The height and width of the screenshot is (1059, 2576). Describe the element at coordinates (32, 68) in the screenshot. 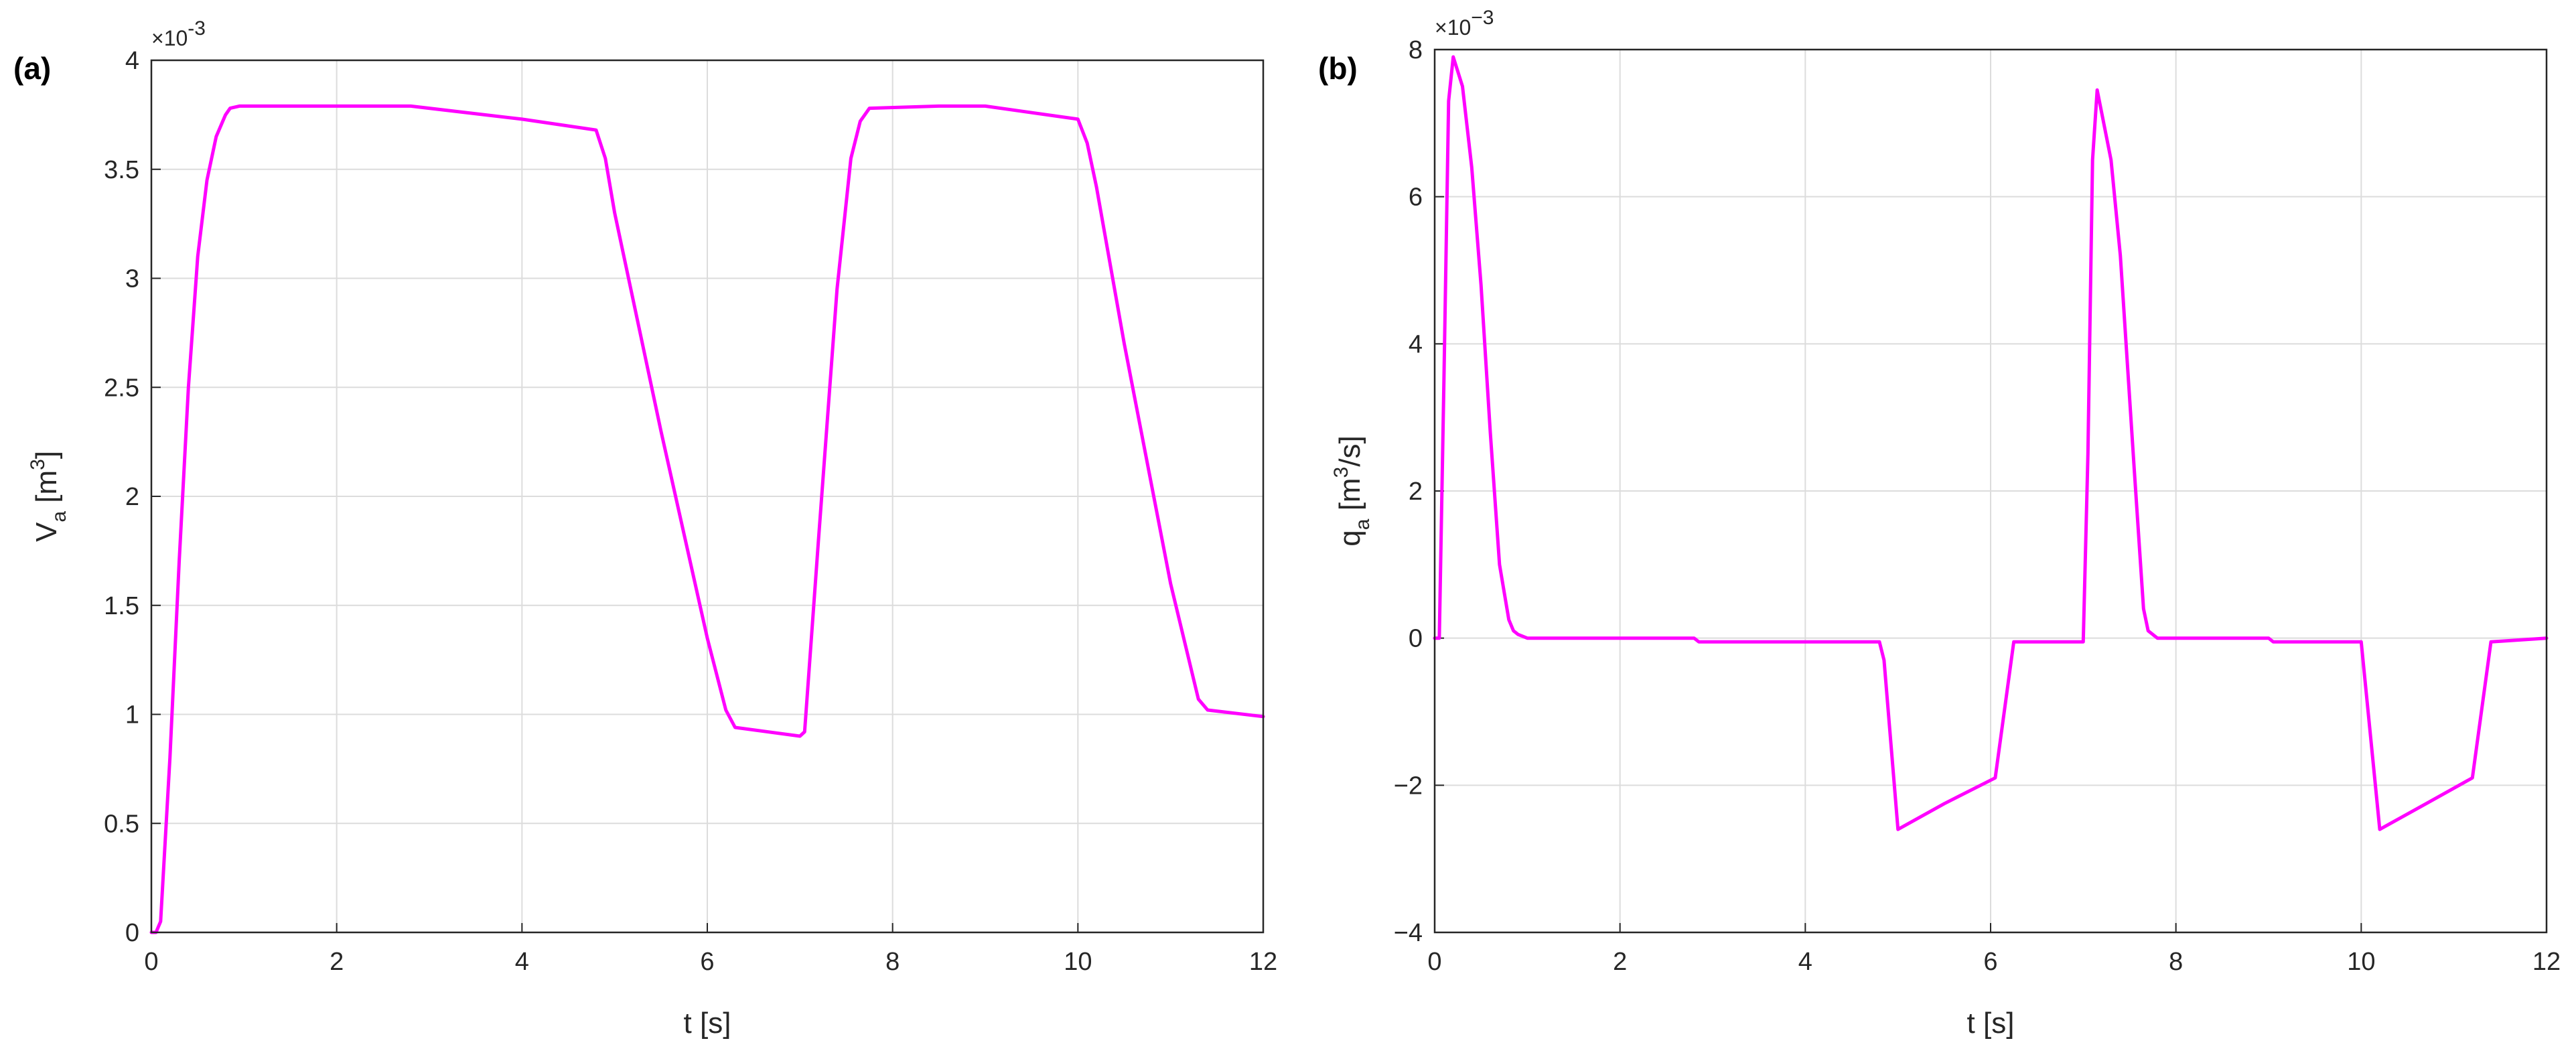

I see `panel-label-a: (a)` at that location.